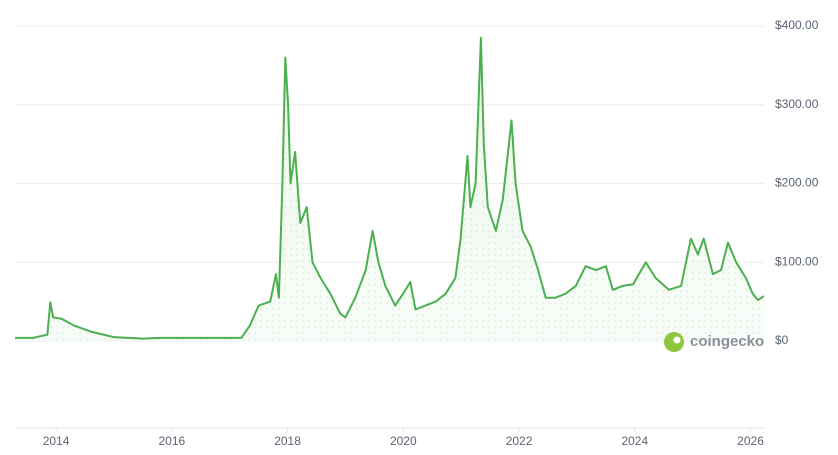 This screenshot has height=455, width=838. Describe the element at coordinates (782, 340) in the screenshot. I see `y-tick-label: $0` at that location.